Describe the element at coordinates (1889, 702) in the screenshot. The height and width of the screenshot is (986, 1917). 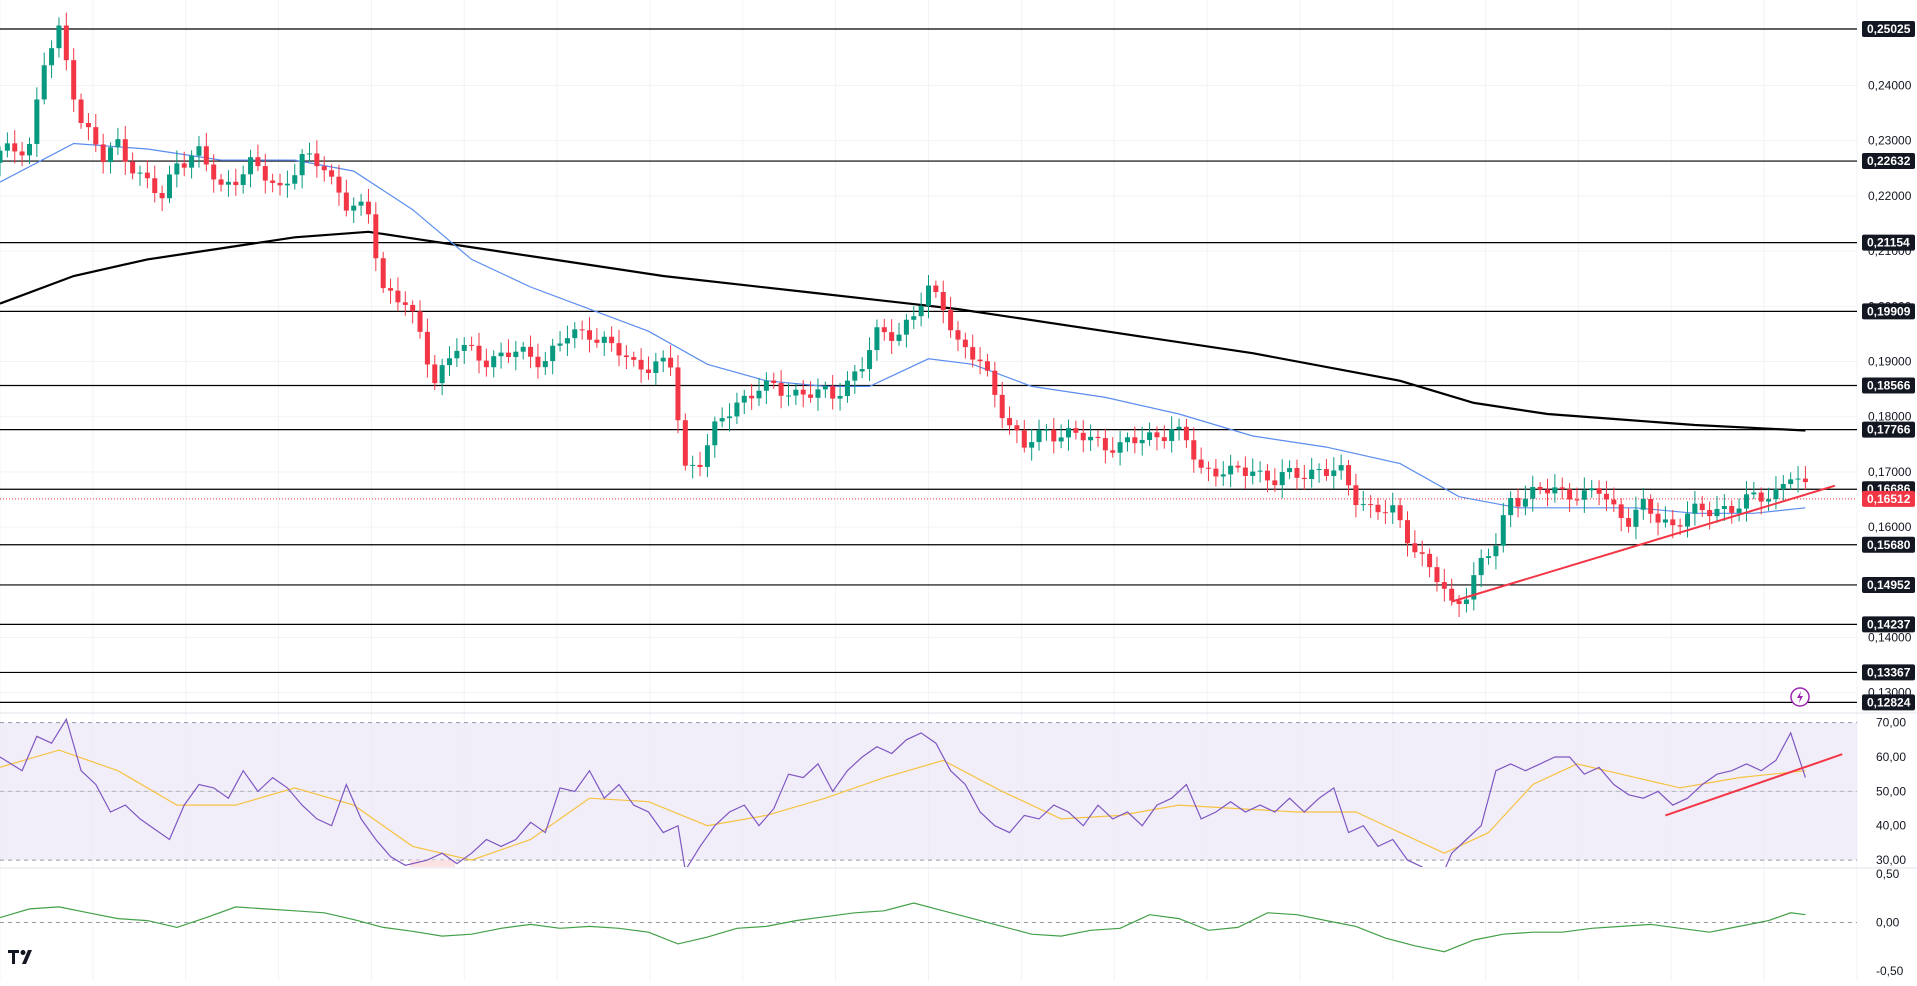
I see `price-level-label: 0,12824` at that location.